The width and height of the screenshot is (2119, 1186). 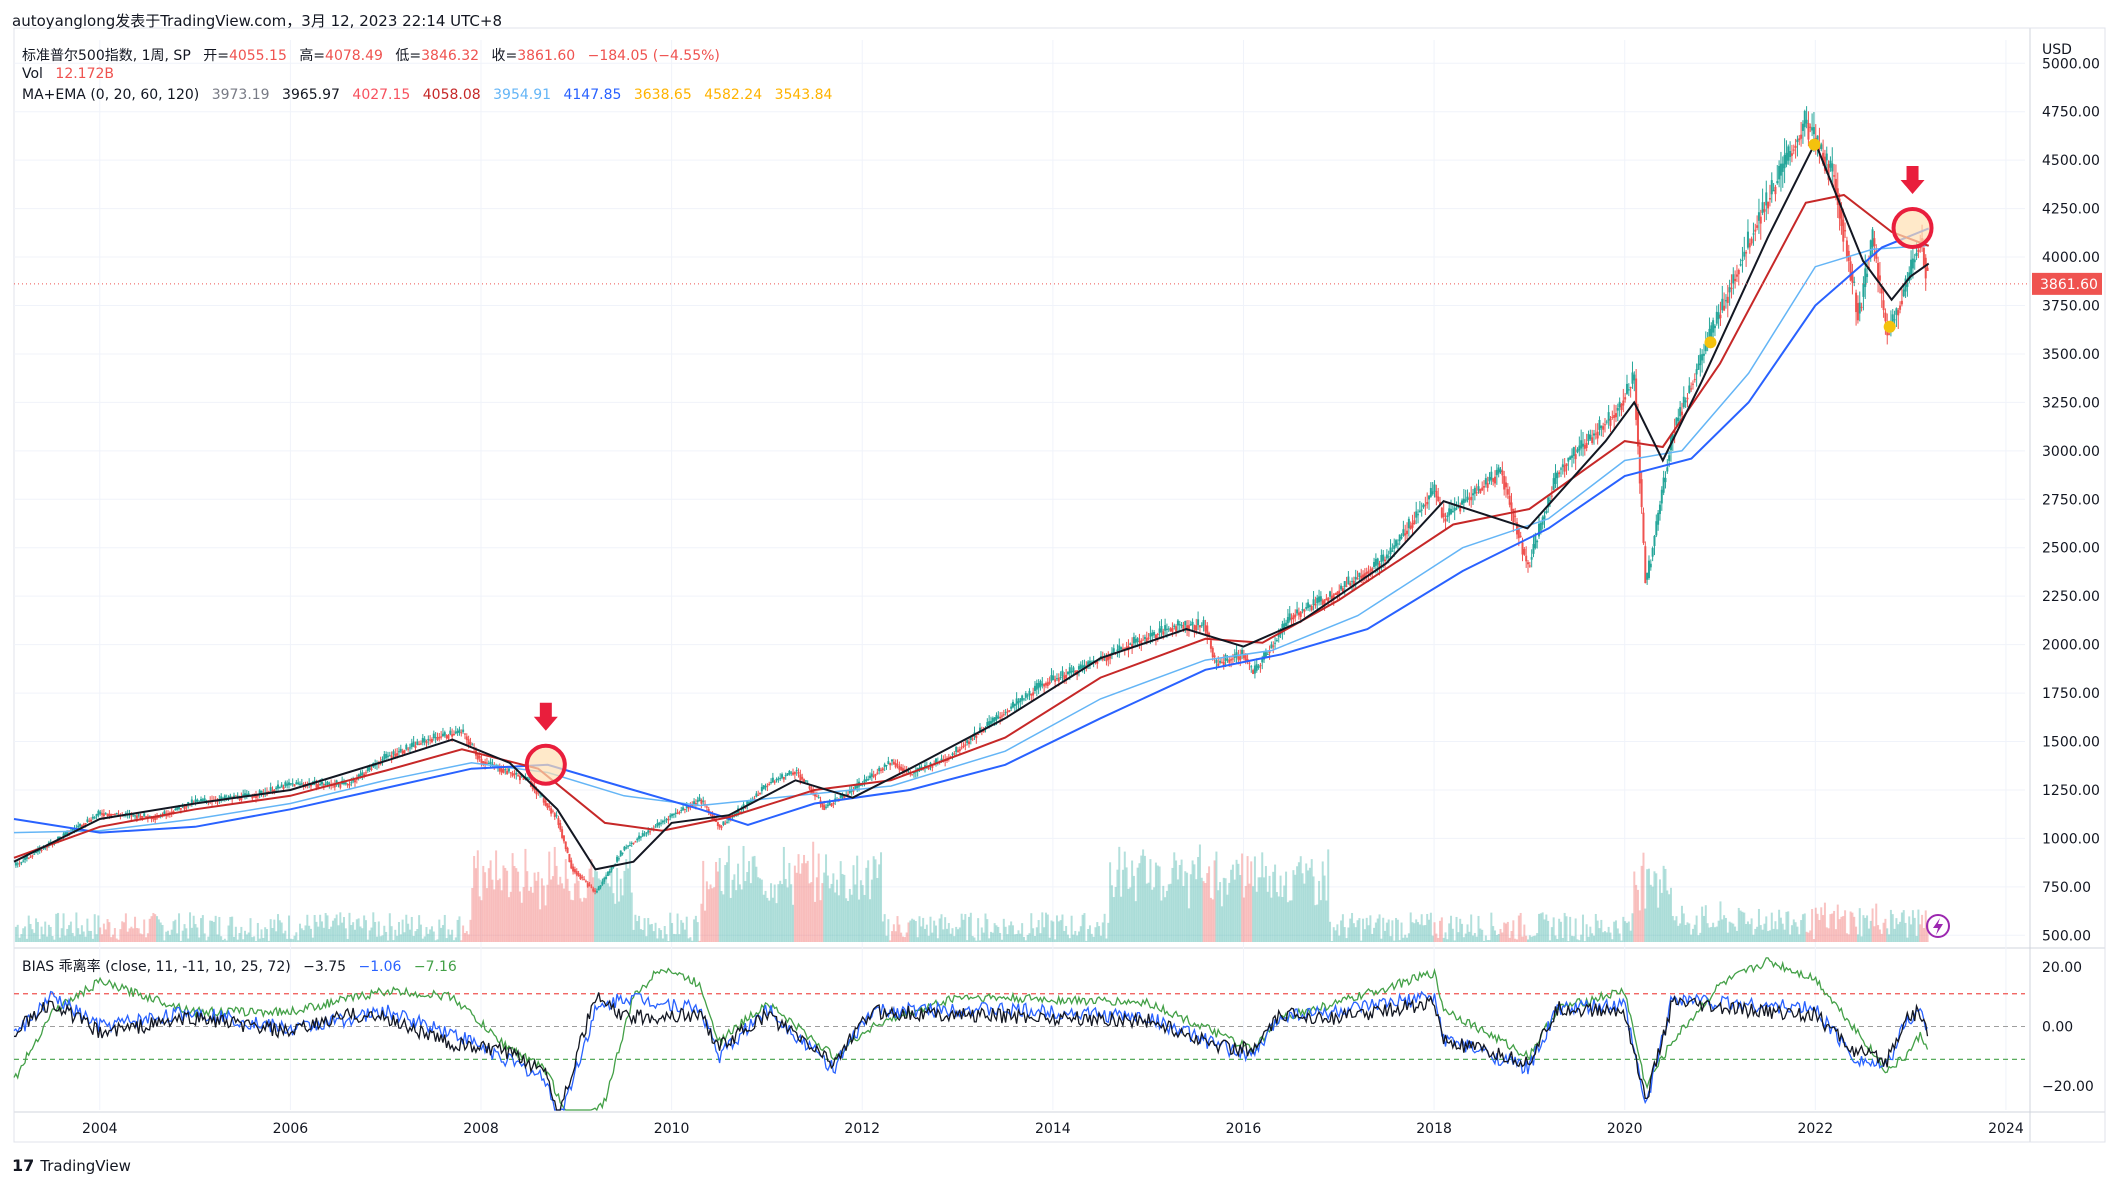 What do you see at coordinates (971, 1051) in the screenshot?
I see `bias1-line` at bounding box center [971, 1051].